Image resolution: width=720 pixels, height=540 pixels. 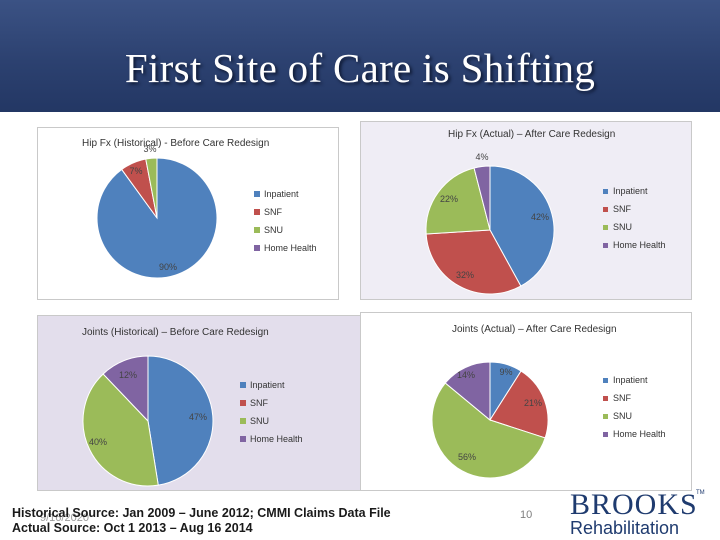 I want to click on brooks-rehabilitation-logo: BROOKS TM Rehabilitation, so click(x=638, y=514).